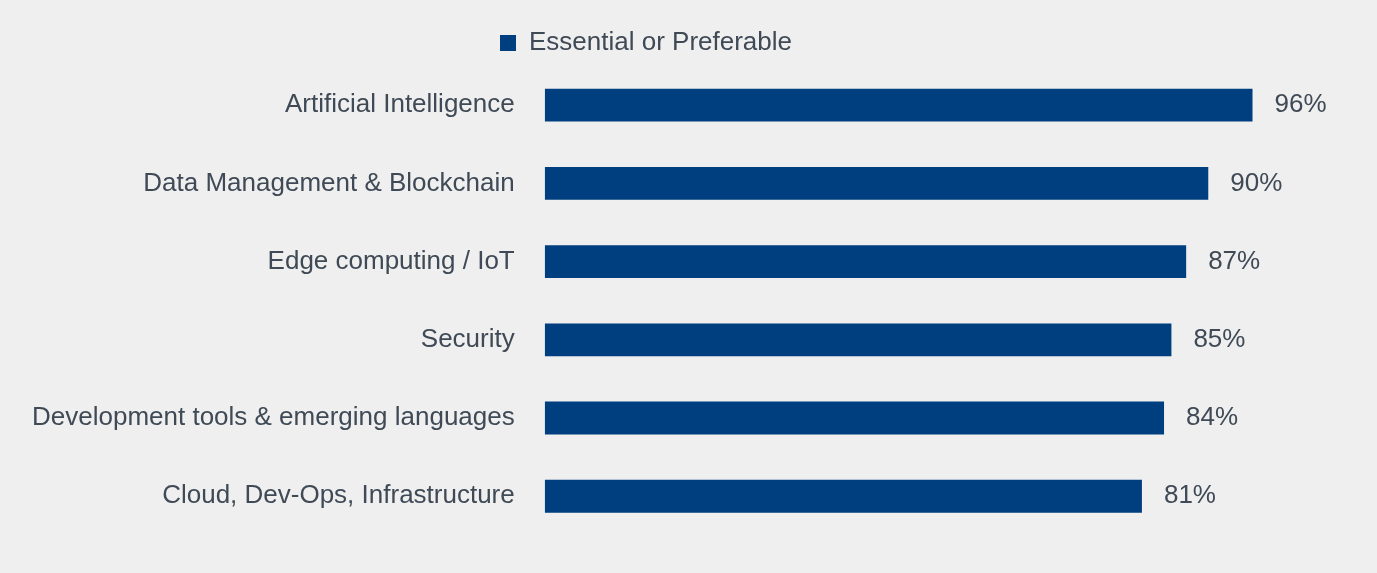  I want to click on y-tick-label: Artificial Intelligence, so click(399, 103).